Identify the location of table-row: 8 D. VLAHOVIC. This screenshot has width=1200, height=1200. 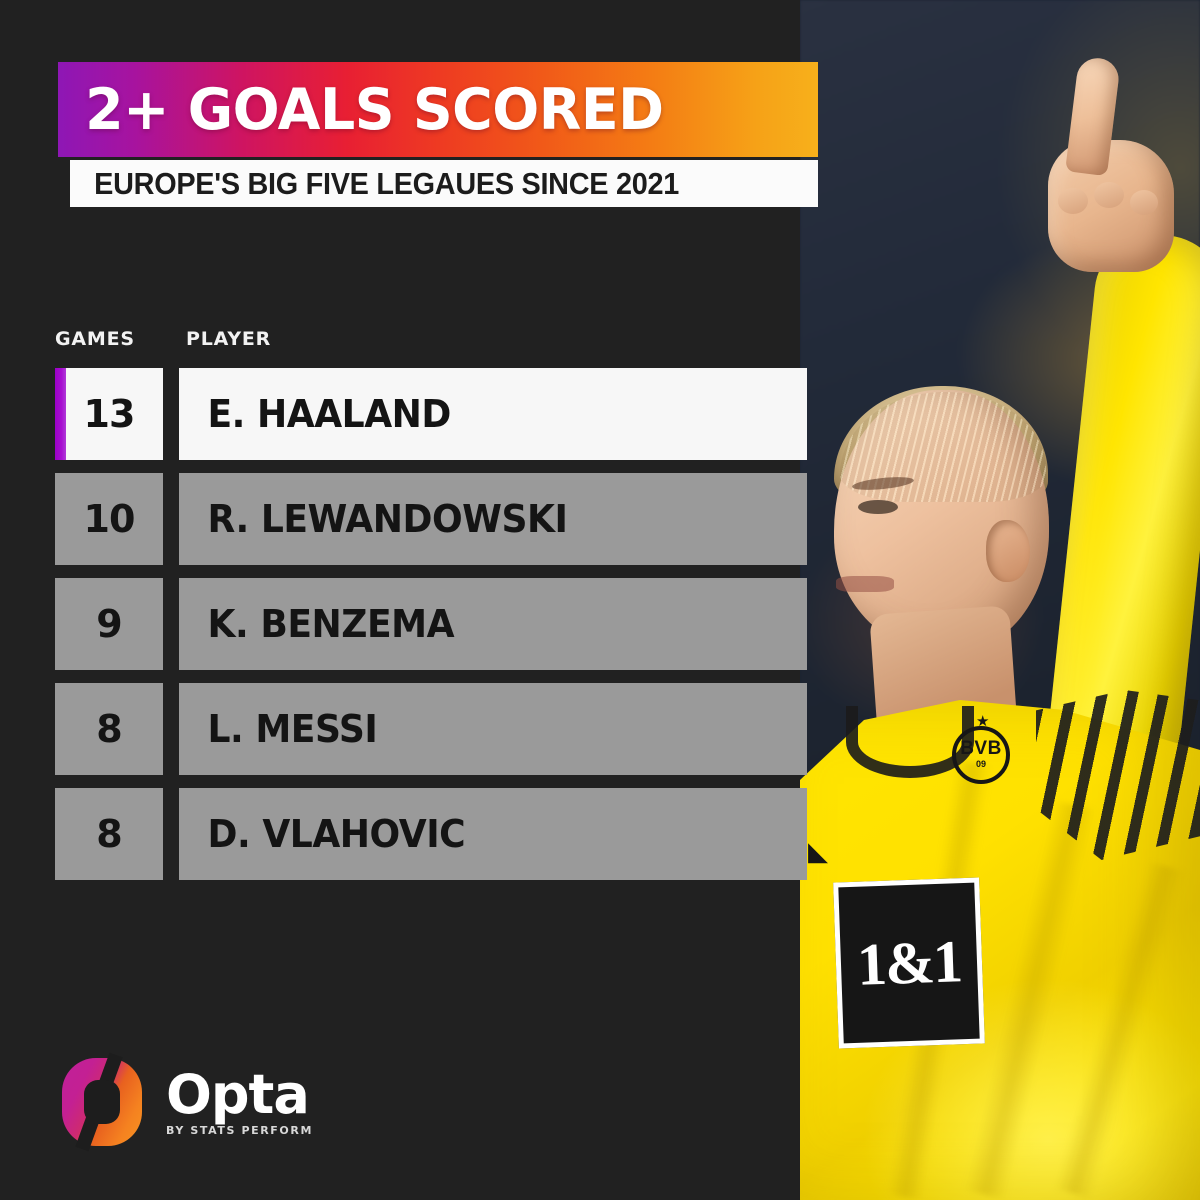
(431, 834).